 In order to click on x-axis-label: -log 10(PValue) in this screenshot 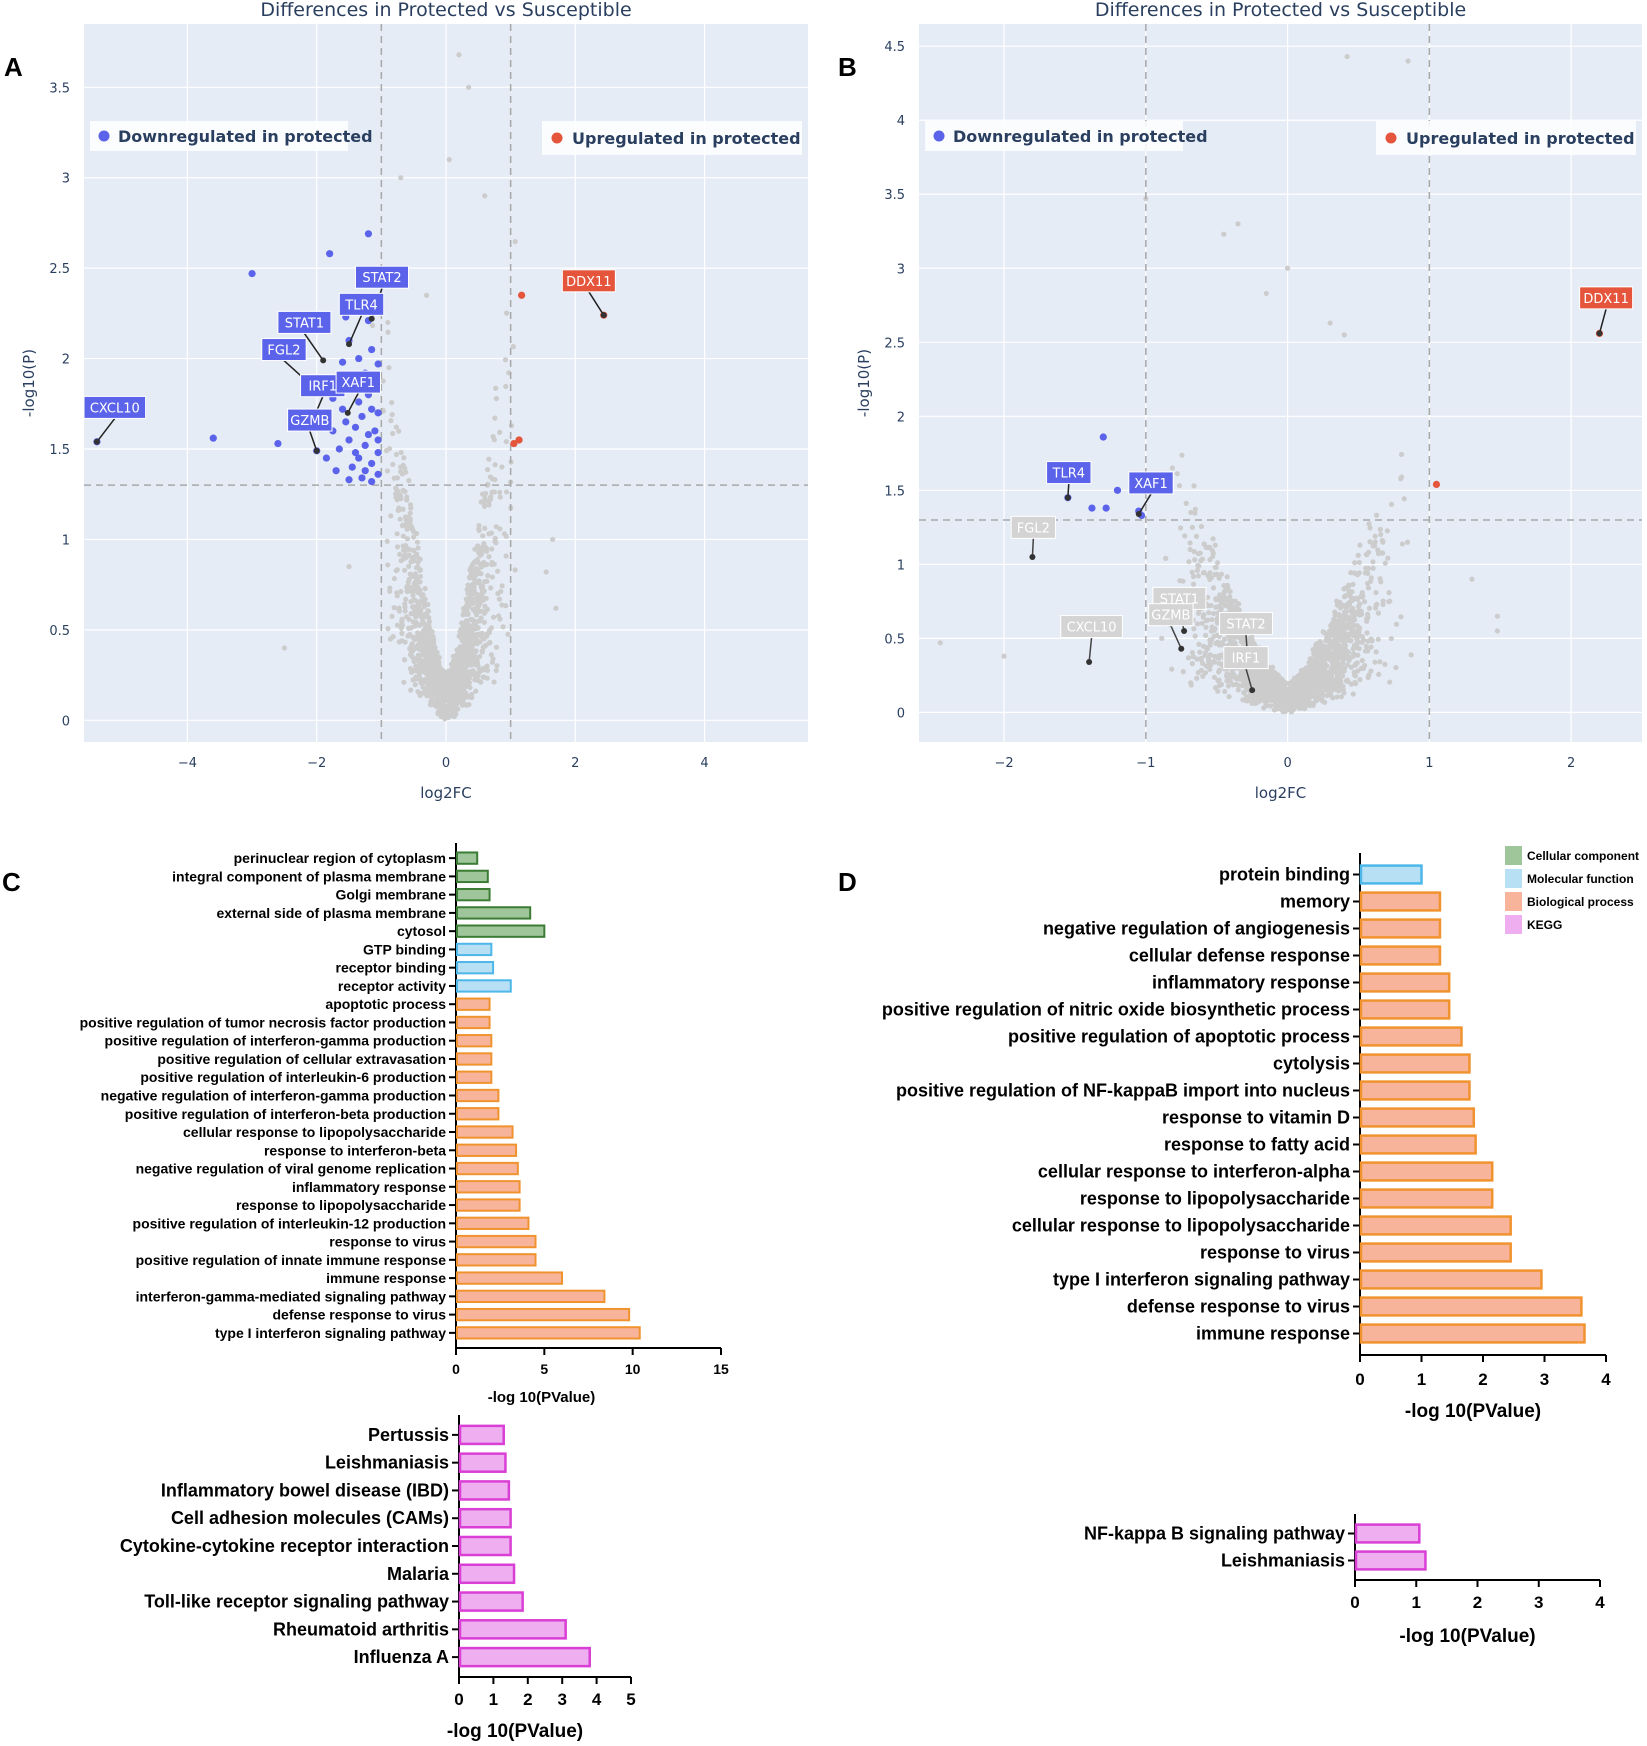, I will do `click(542, 1397)`.